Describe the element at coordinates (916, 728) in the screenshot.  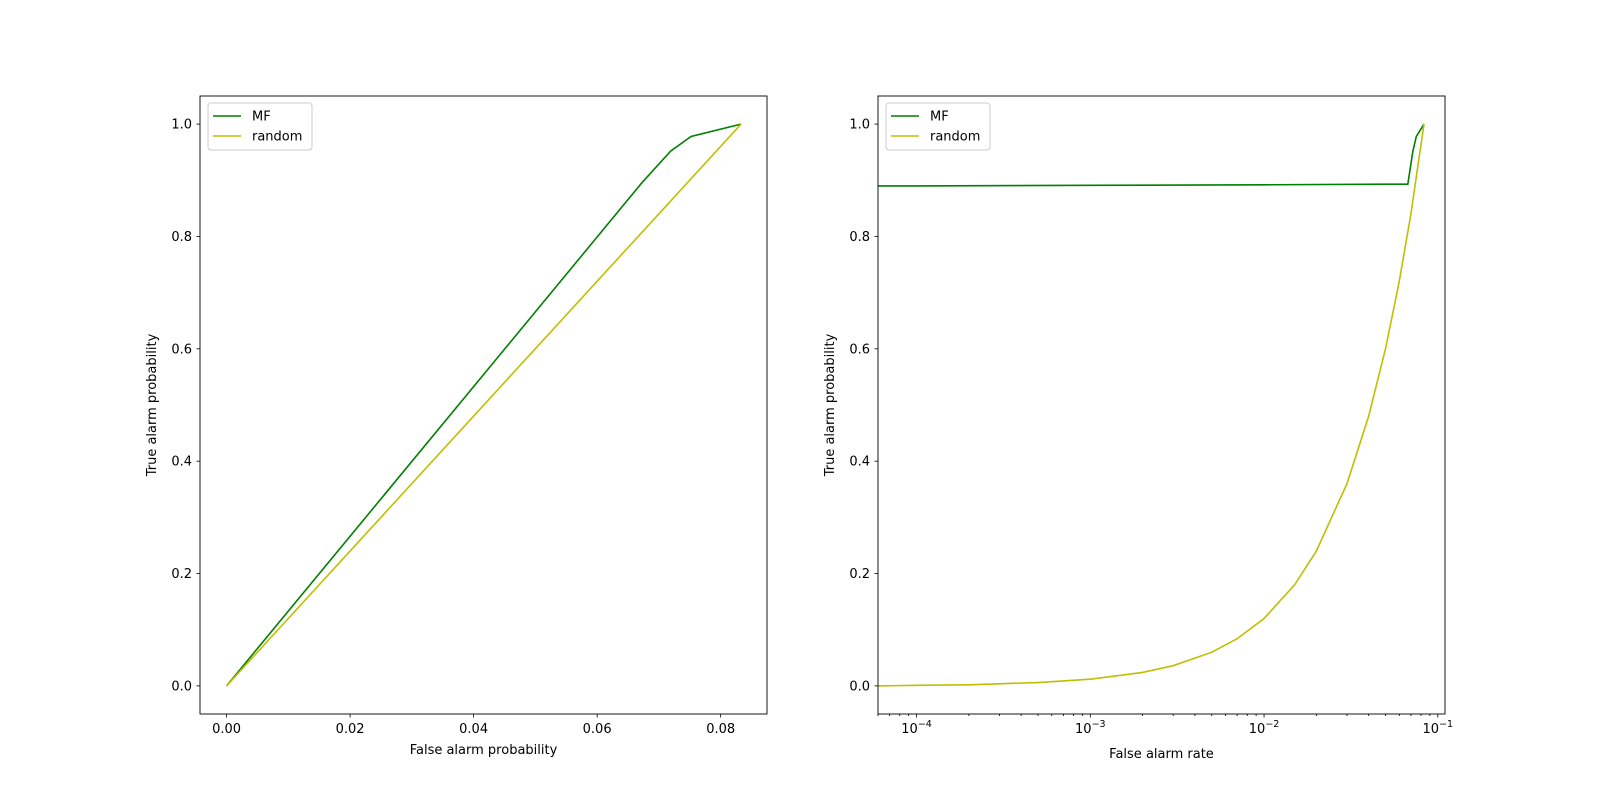
I see `x-tick-label: 10⁻⁴` at that location.